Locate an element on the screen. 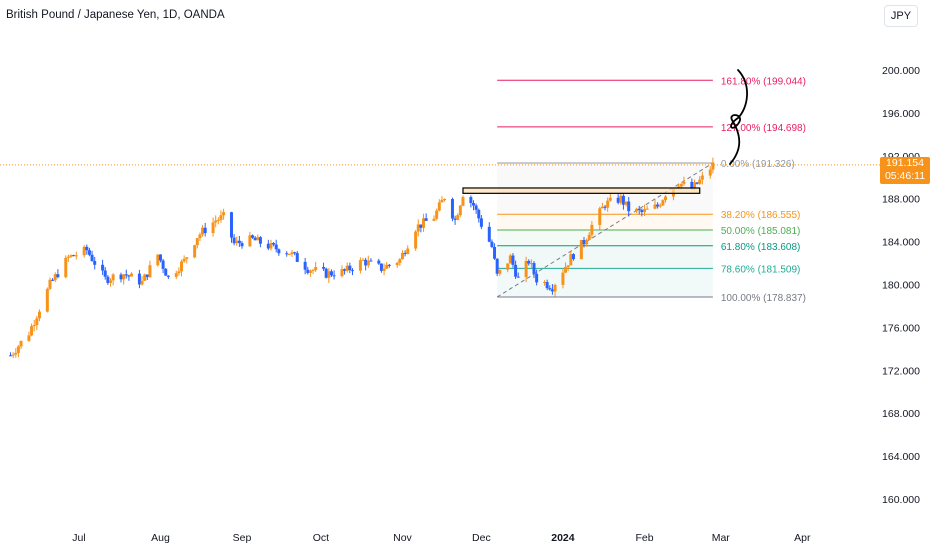 The width and height of the screenshot is (932, 550). fib-zone-fill is located at coordinates (605, 257).